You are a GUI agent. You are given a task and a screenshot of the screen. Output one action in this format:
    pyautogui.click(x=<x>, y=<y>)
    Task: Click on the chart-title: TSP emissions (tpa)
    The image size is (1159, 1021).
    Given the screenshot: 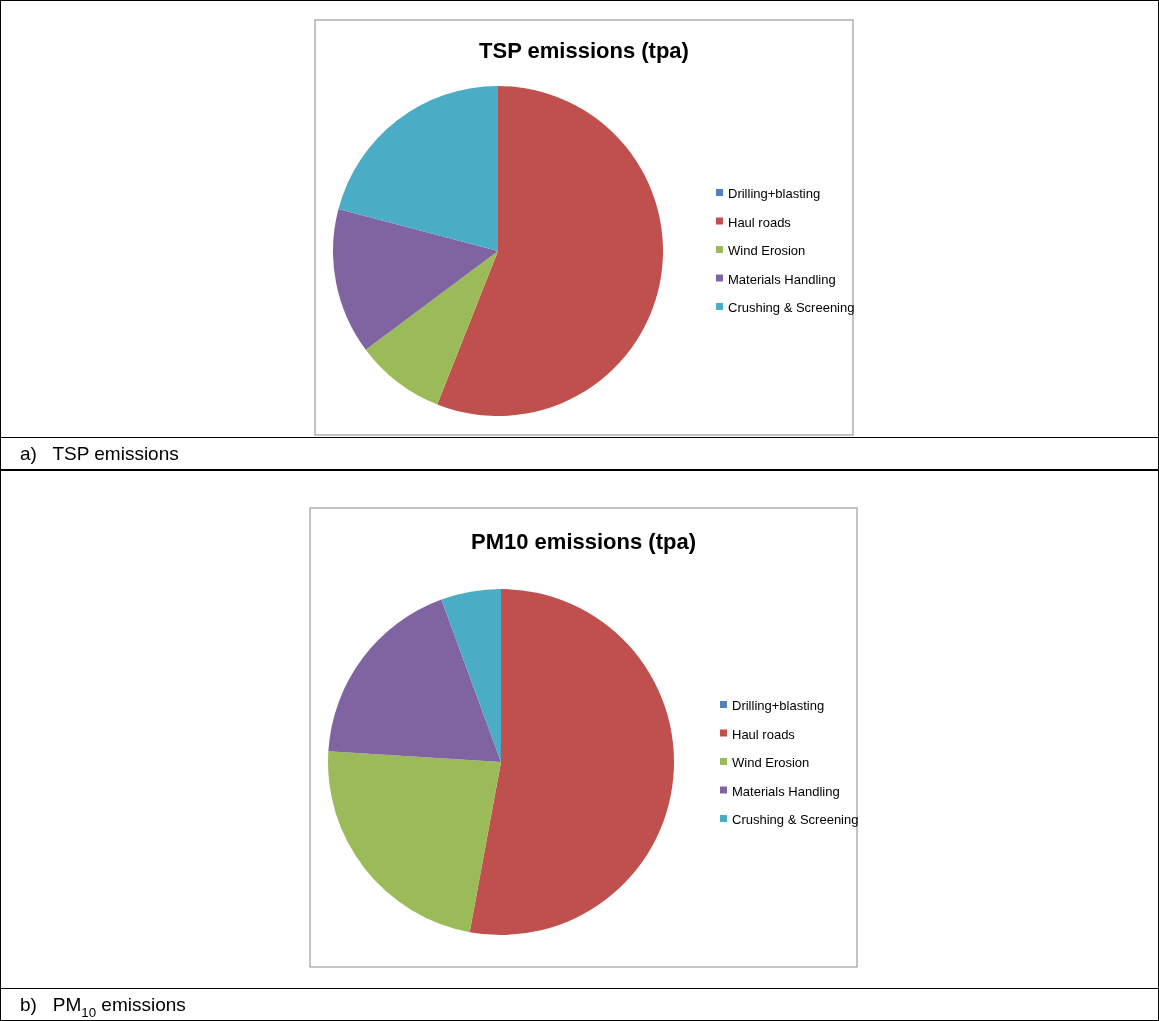 What is the action you would take?
    pyautogui.click(x=584, y=50)
    